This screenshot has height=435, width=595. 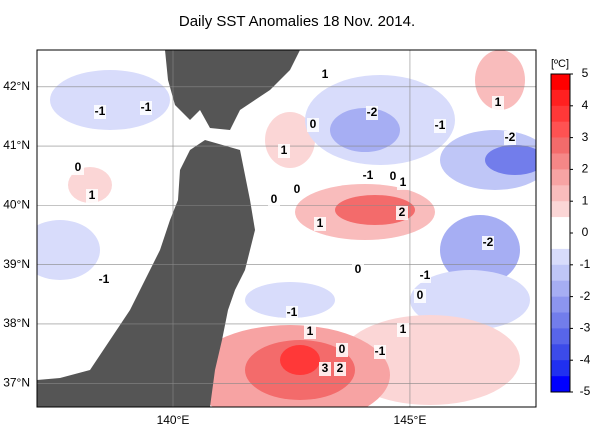 What do you see at coordinates (585, 232) in the screenshot?
I see `colorbar-tick-label: 0` at bounding box center [585, 232].